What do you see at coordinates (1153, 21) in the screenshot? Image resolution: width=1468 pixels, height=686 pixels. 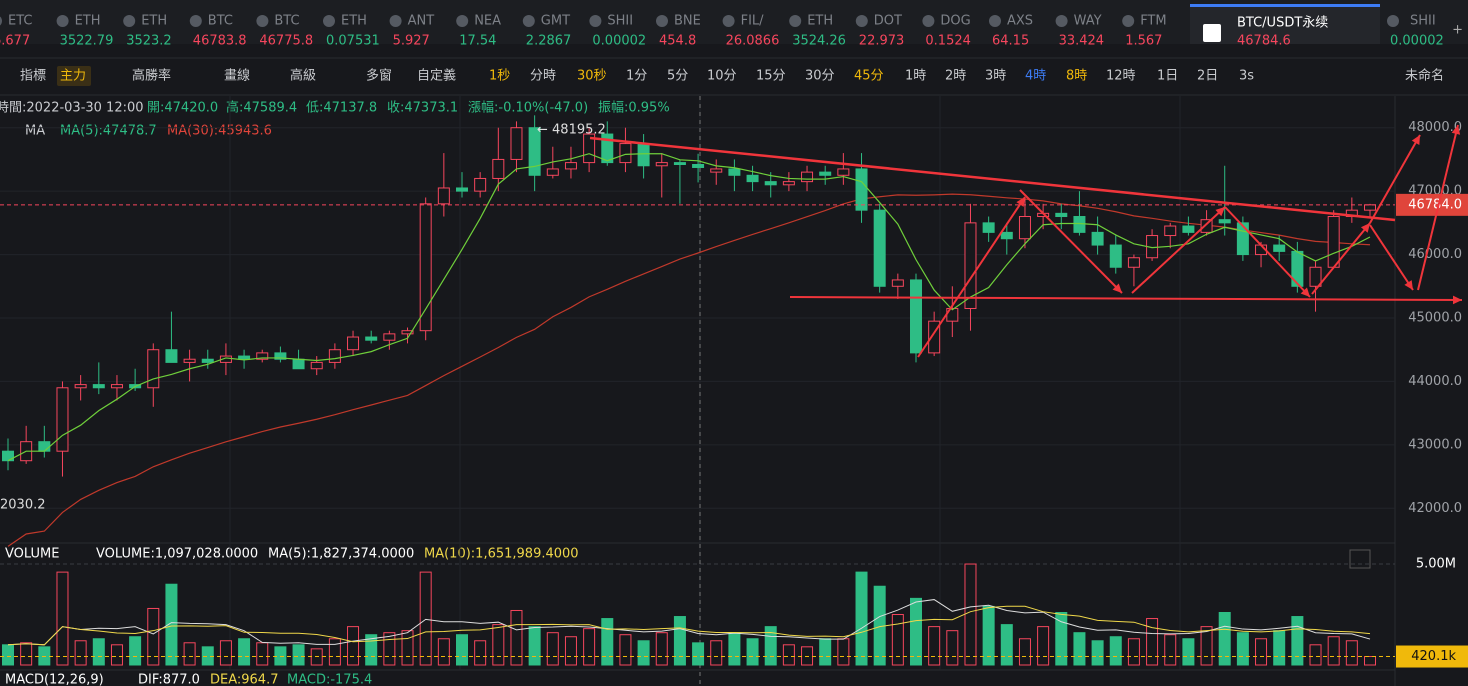 I see `tab-name: FTM` at bounding box center [1153, 21].